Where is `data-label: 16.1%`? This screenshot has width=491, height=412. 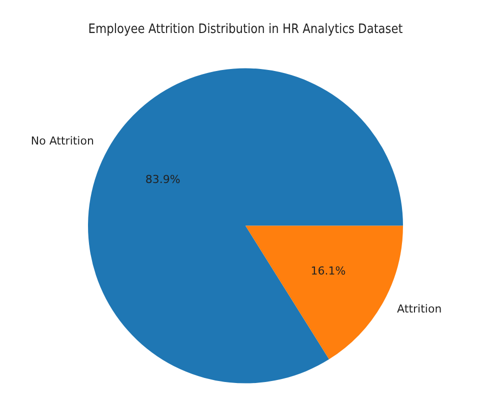 data-label: 16.1% is located at coordinates (328, 271).